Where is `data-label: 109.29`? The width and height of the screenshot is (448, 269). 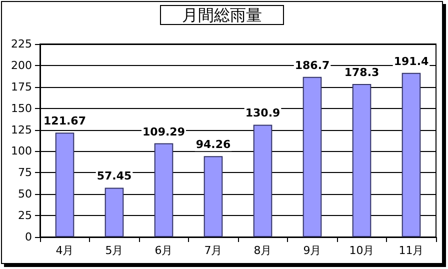 data-label: 109.29 is located at coordinates (163, 131).